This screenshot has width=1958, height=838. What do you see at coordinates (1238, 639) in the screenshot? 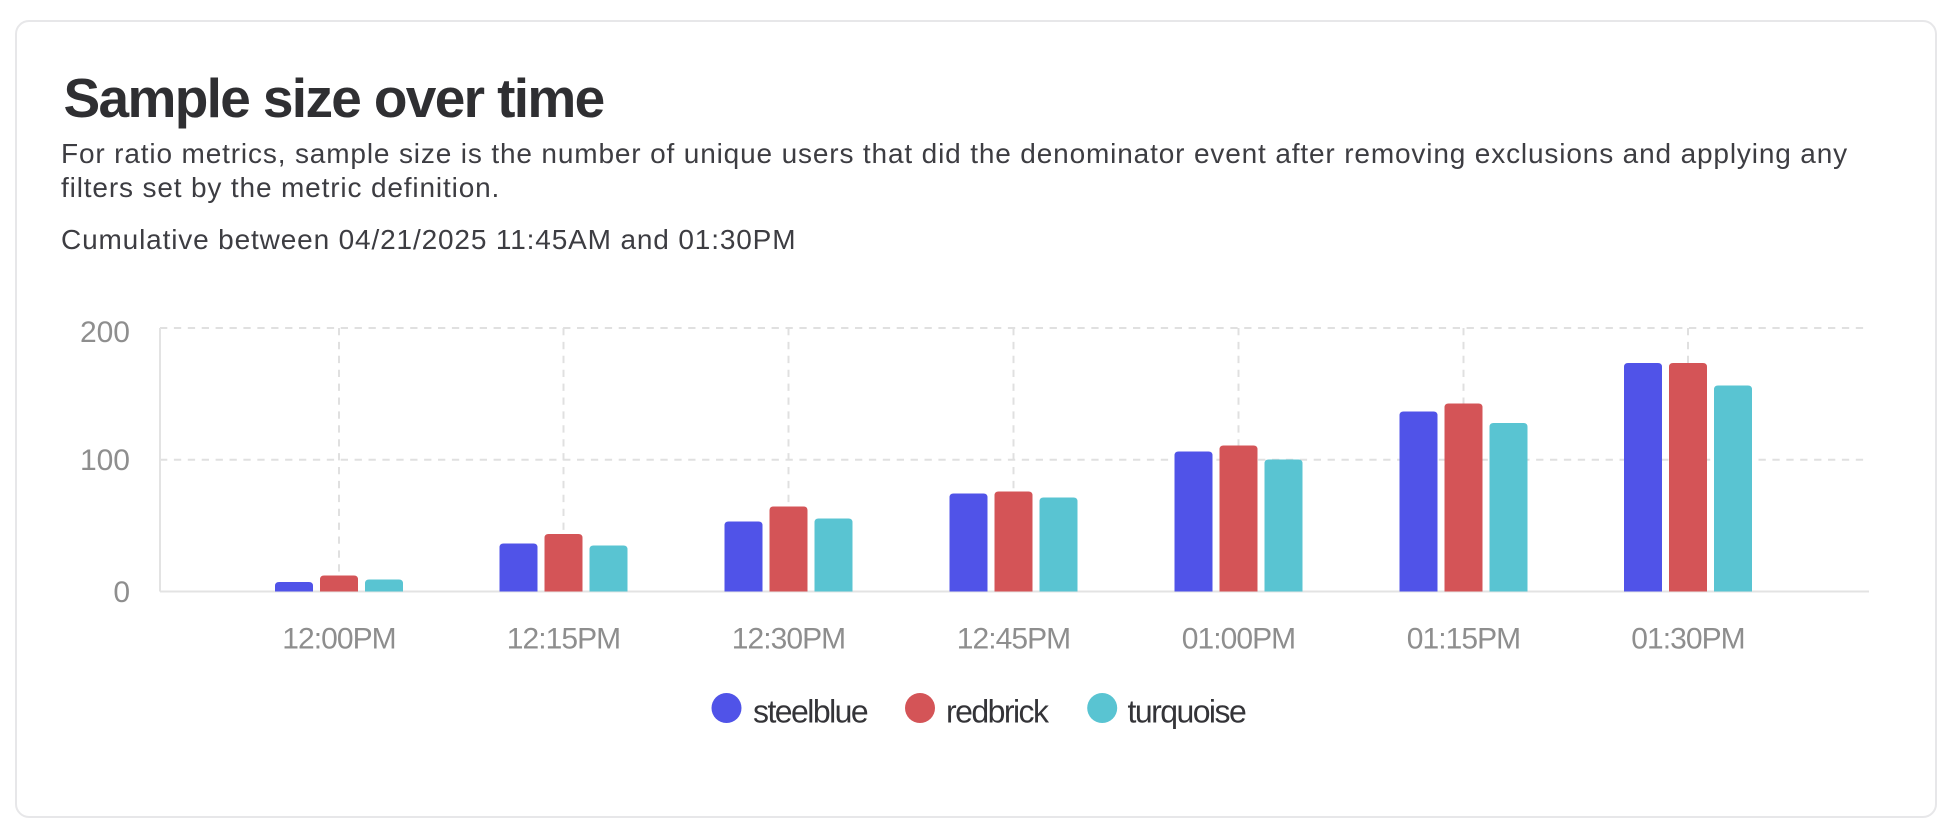
I see `svg-text: 01:00PM` at bounding box center [1238, 639].